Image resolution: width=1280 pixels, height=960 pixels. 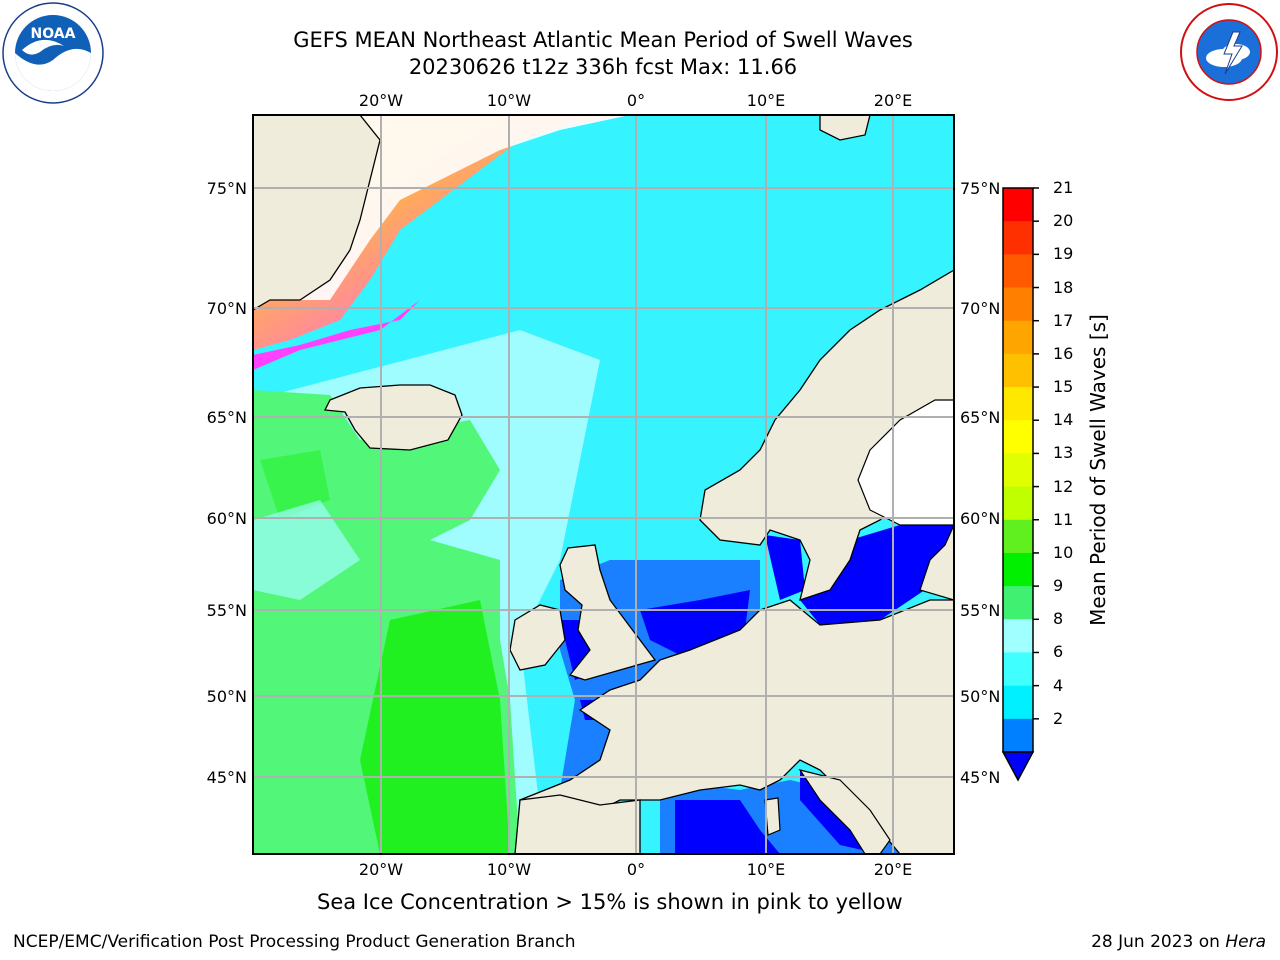 I want to click on colorbar-tick-label: 17, so click(x=1063, y=320).